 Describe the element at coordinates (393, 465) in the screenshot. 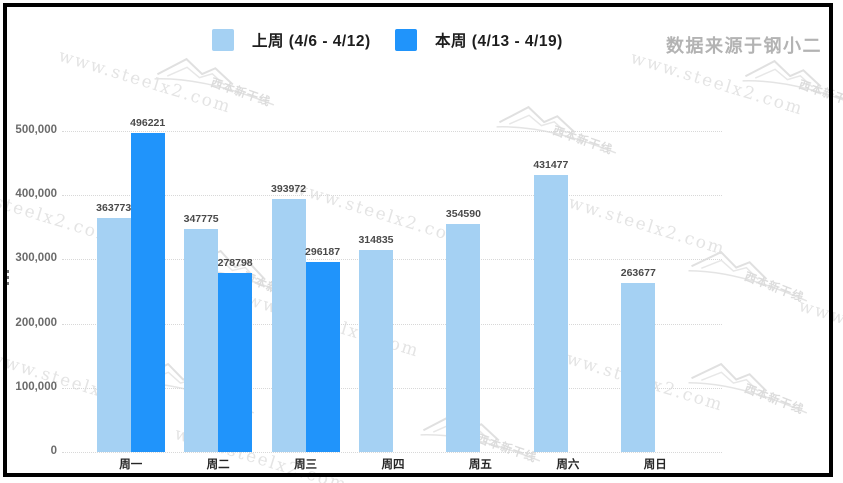

I see `x-axis-label-周四: 周四` at that location.